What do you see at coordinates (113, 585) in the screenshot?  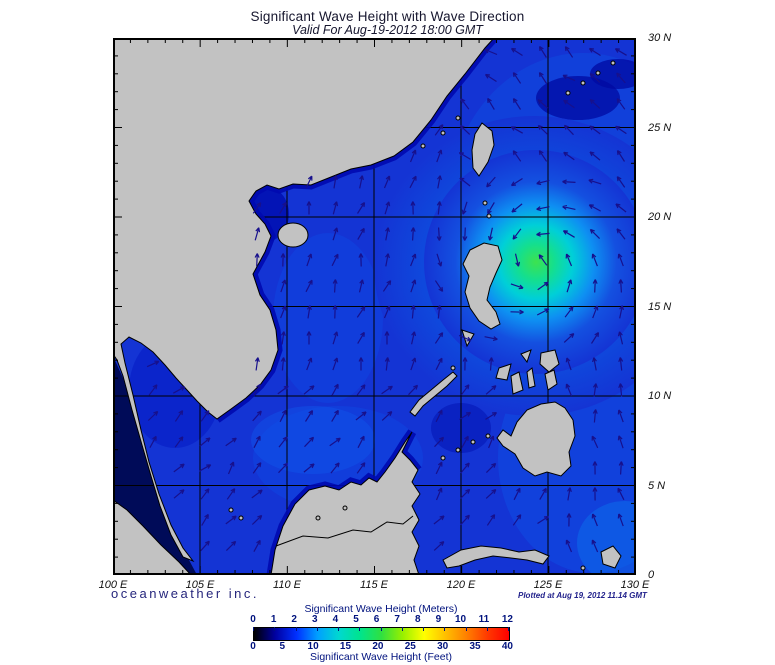 I see `lon-label: 100 E` at bounding box center [113, 585].